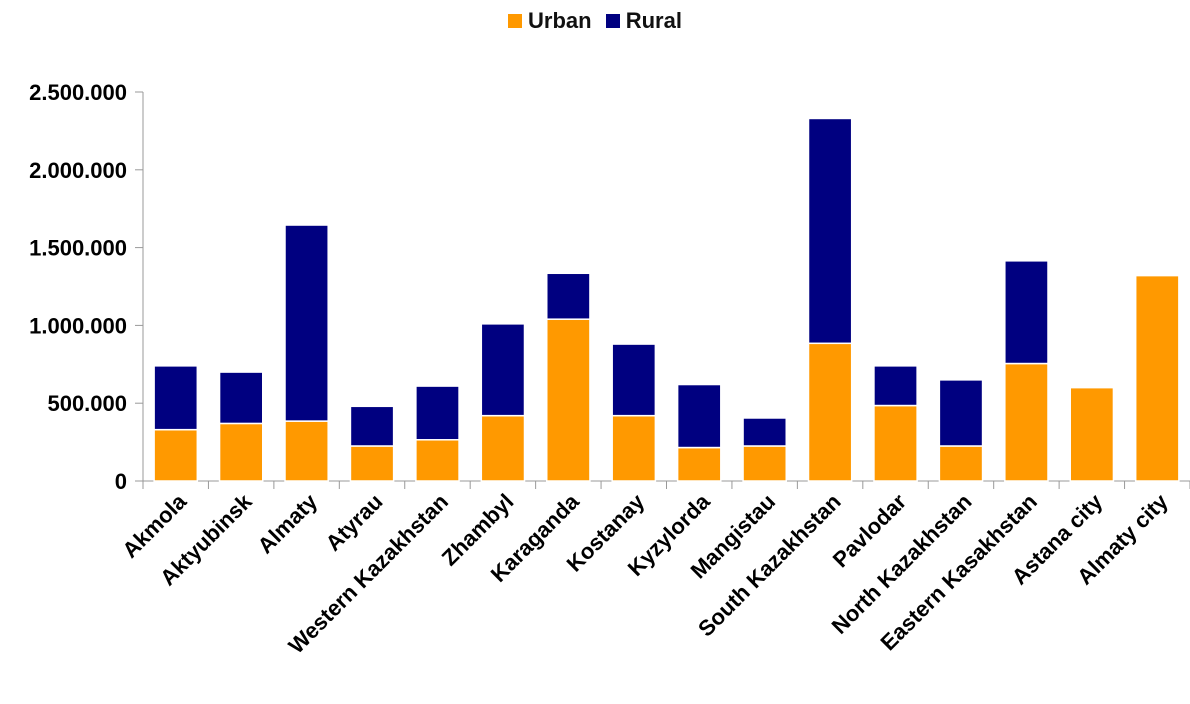  Describe the element at coordinates (176, 455) in the screenshot. I see `bar-urban-akmola` at that location.